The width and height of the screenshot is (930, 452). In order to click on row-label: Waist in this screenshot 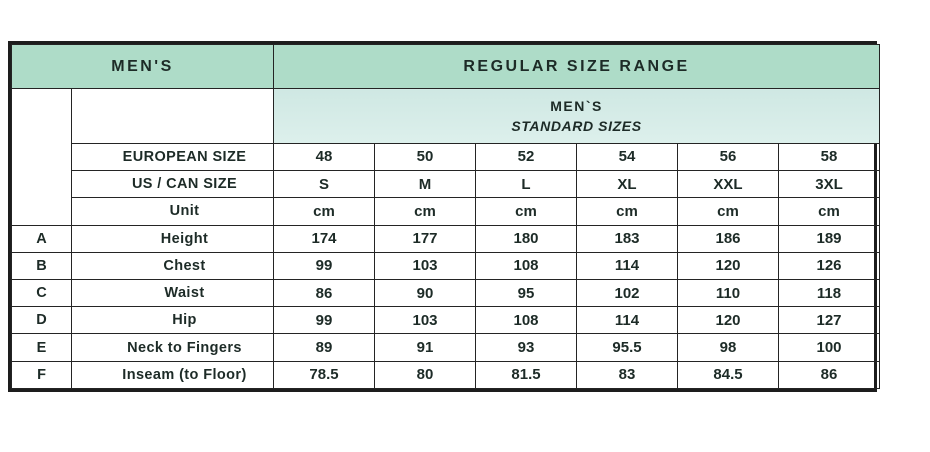, I will do `click(172, 293)`.